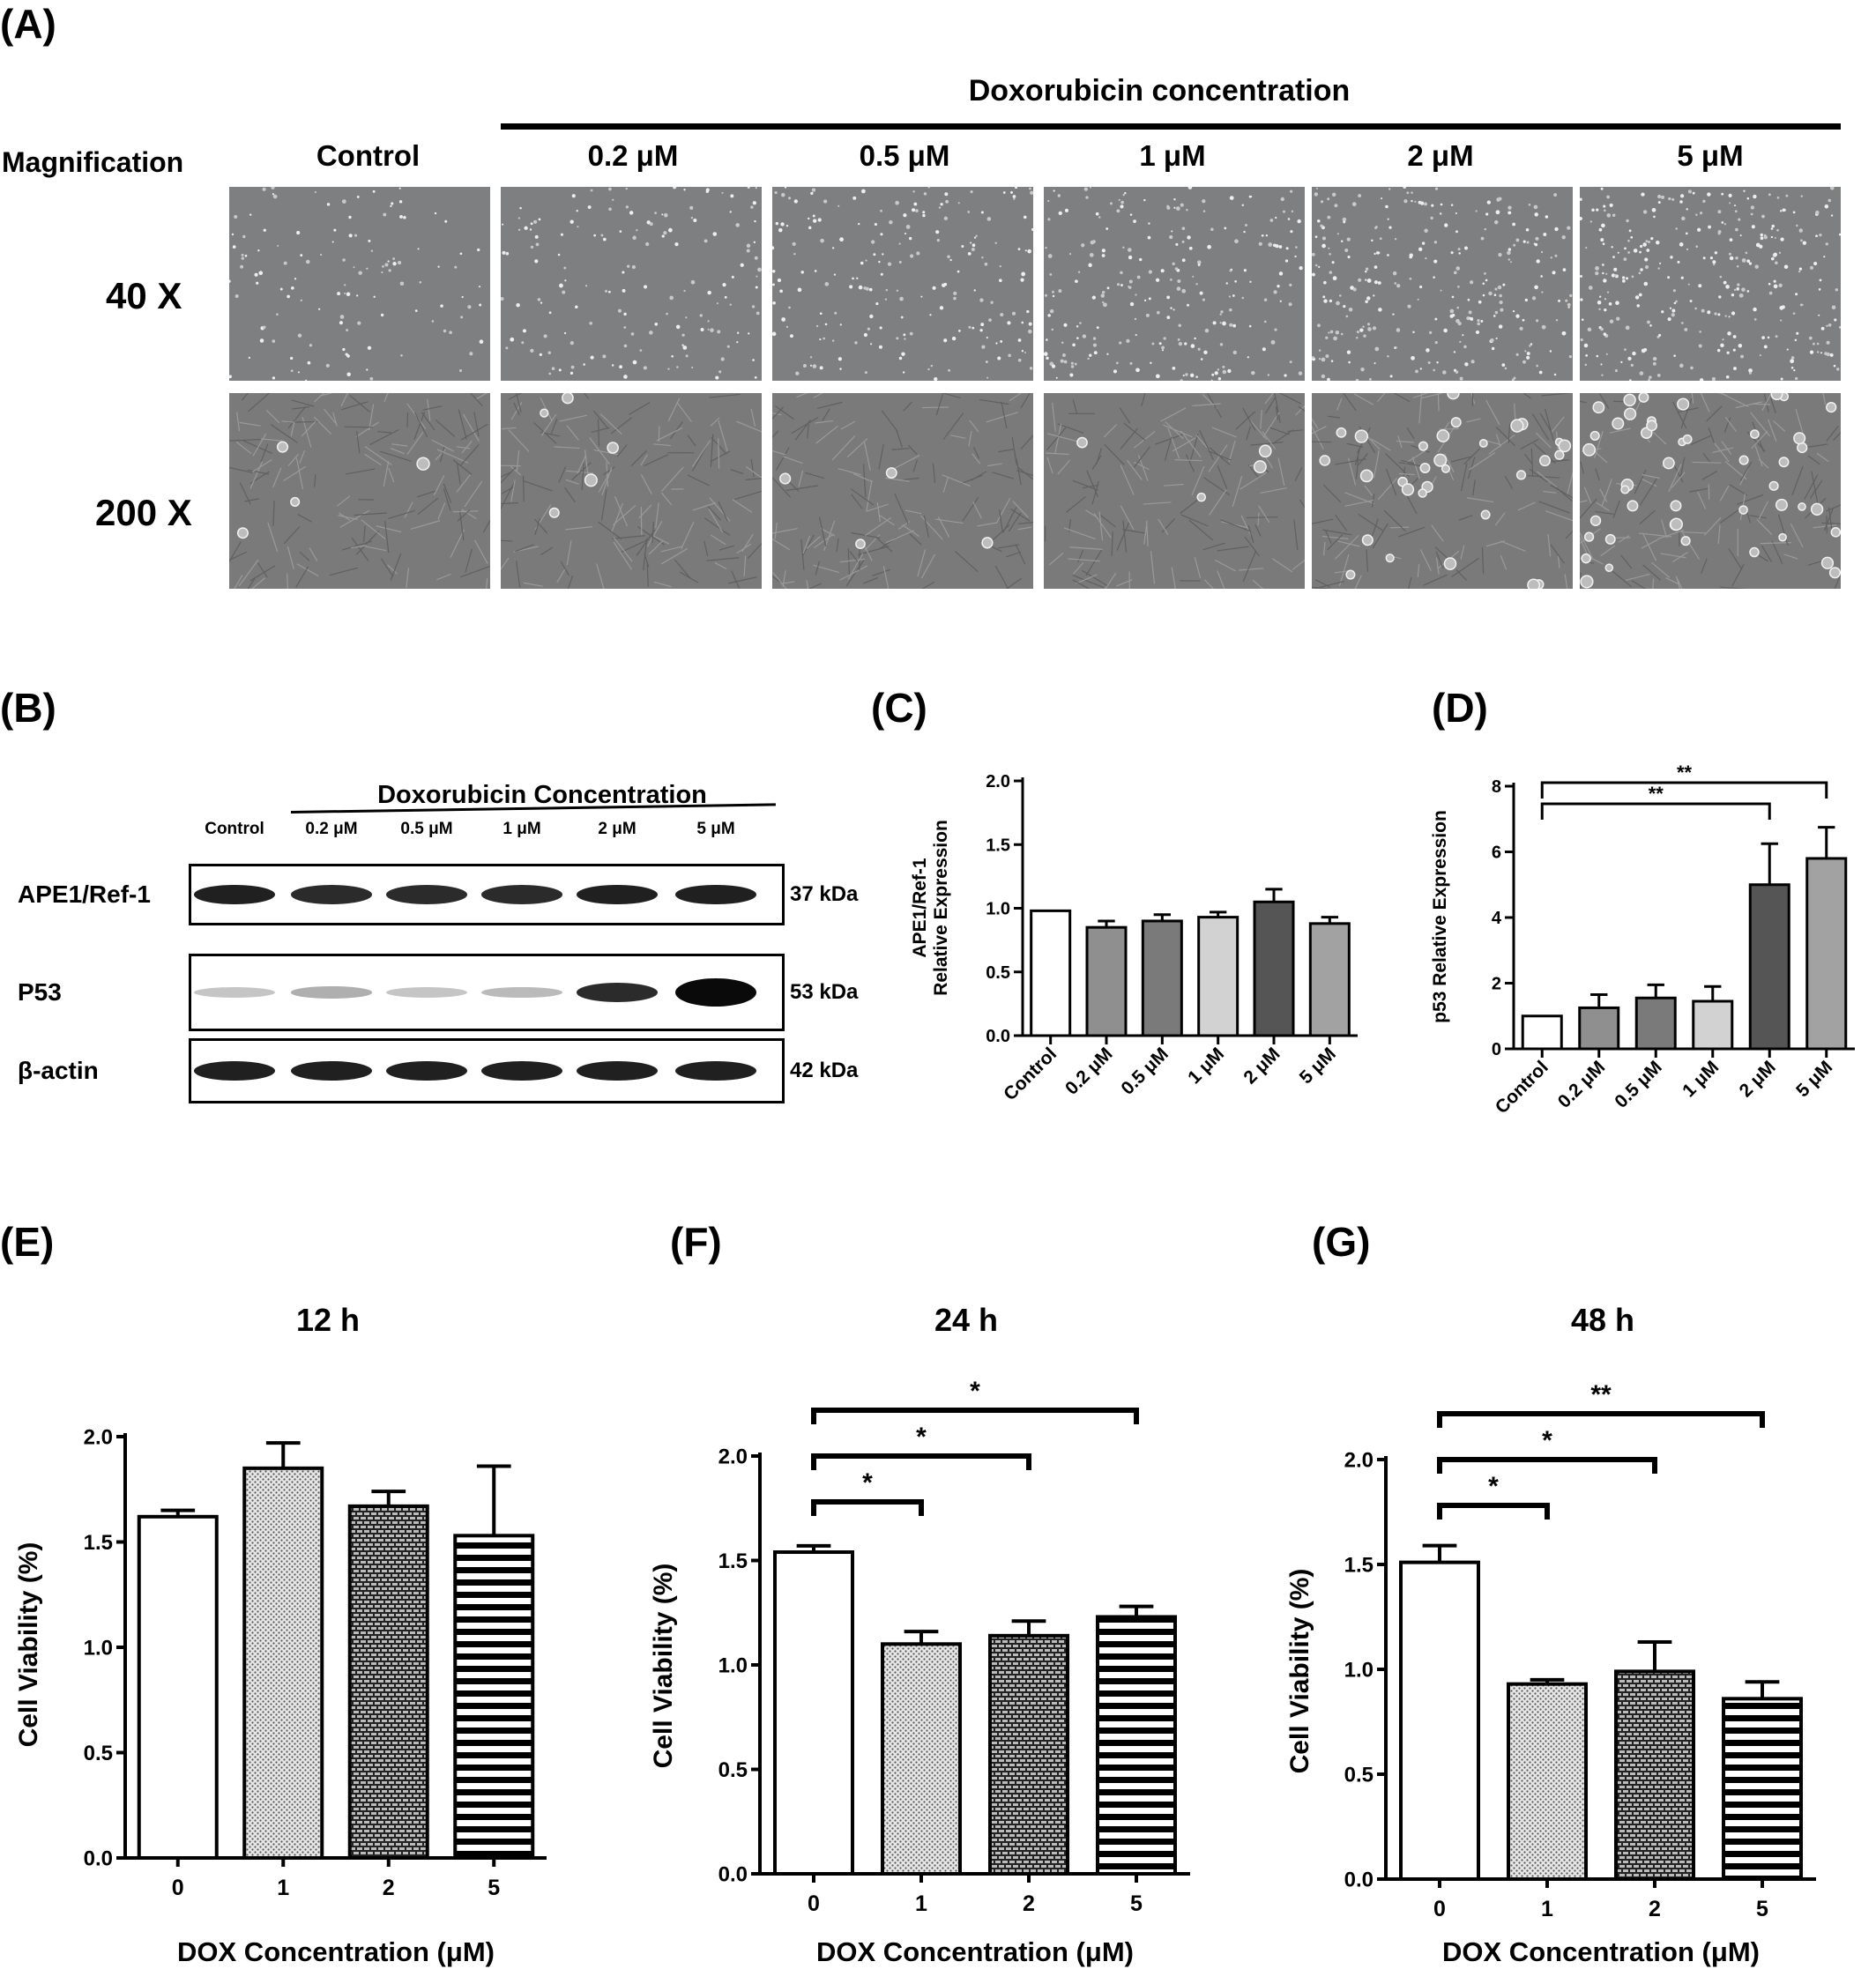 Image resolution: width=1876 pixels, height=1969 pixels. I want to click on blot-lane-label: 0.5 μM, so click(426, 829).